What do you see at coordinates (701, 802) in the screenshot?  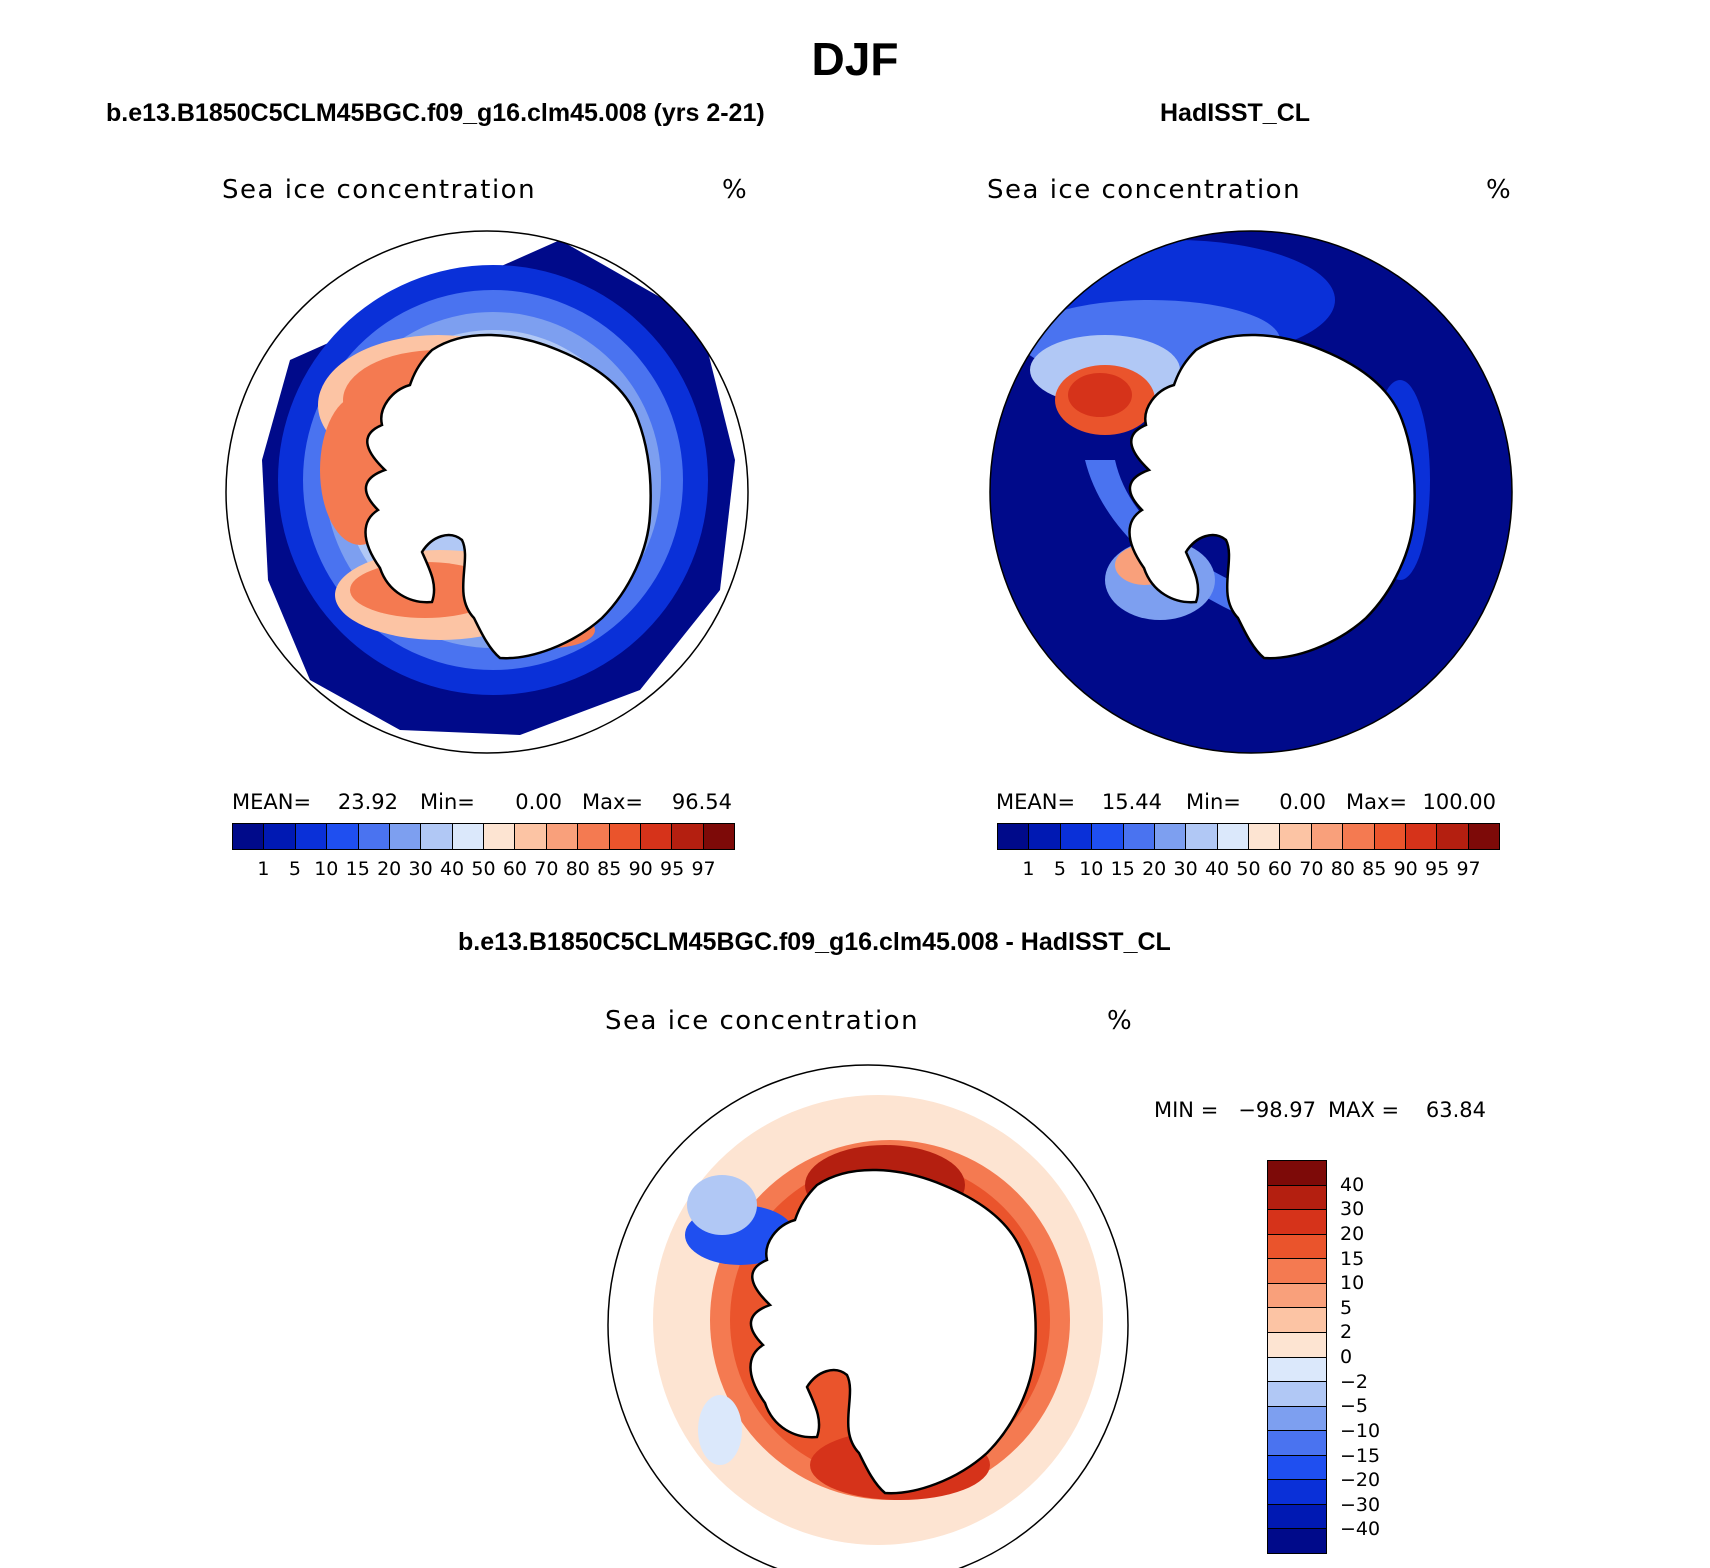 I see `panel-1-max-value: 96.54` at bounding box center [701, 802].